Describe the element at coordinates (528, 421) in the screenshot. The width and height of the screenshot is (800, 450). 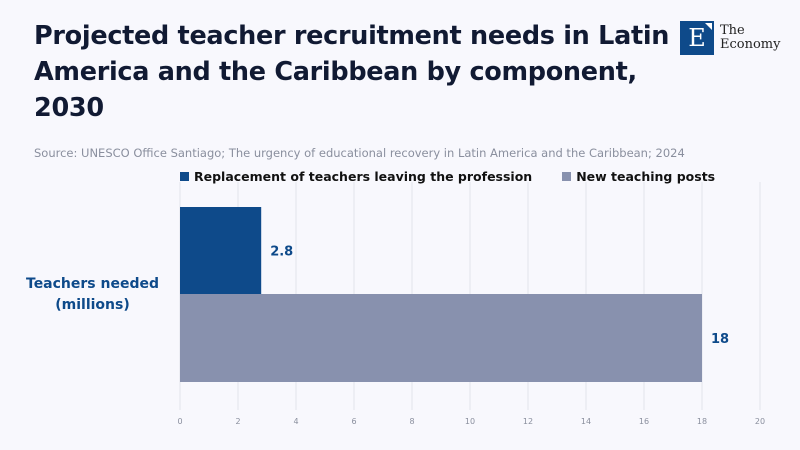
I see `x-tick-label: 12` at that location.